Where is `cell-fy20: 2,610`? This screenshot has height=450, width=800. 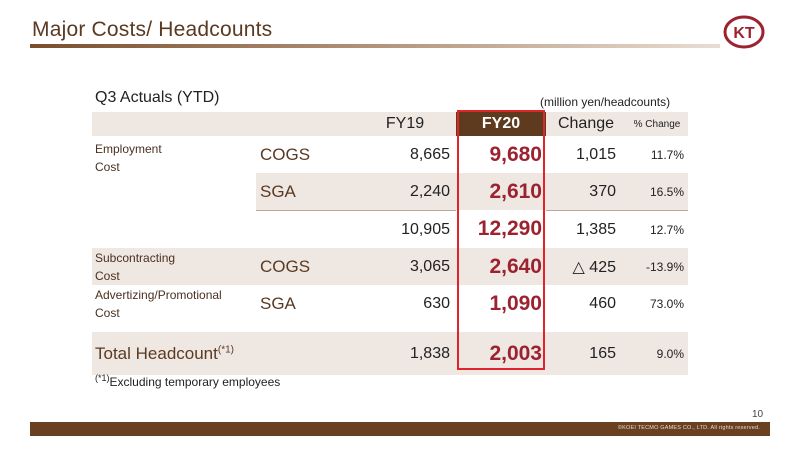
cell-fy20: 2,610 is located at coordinates (515, 191).